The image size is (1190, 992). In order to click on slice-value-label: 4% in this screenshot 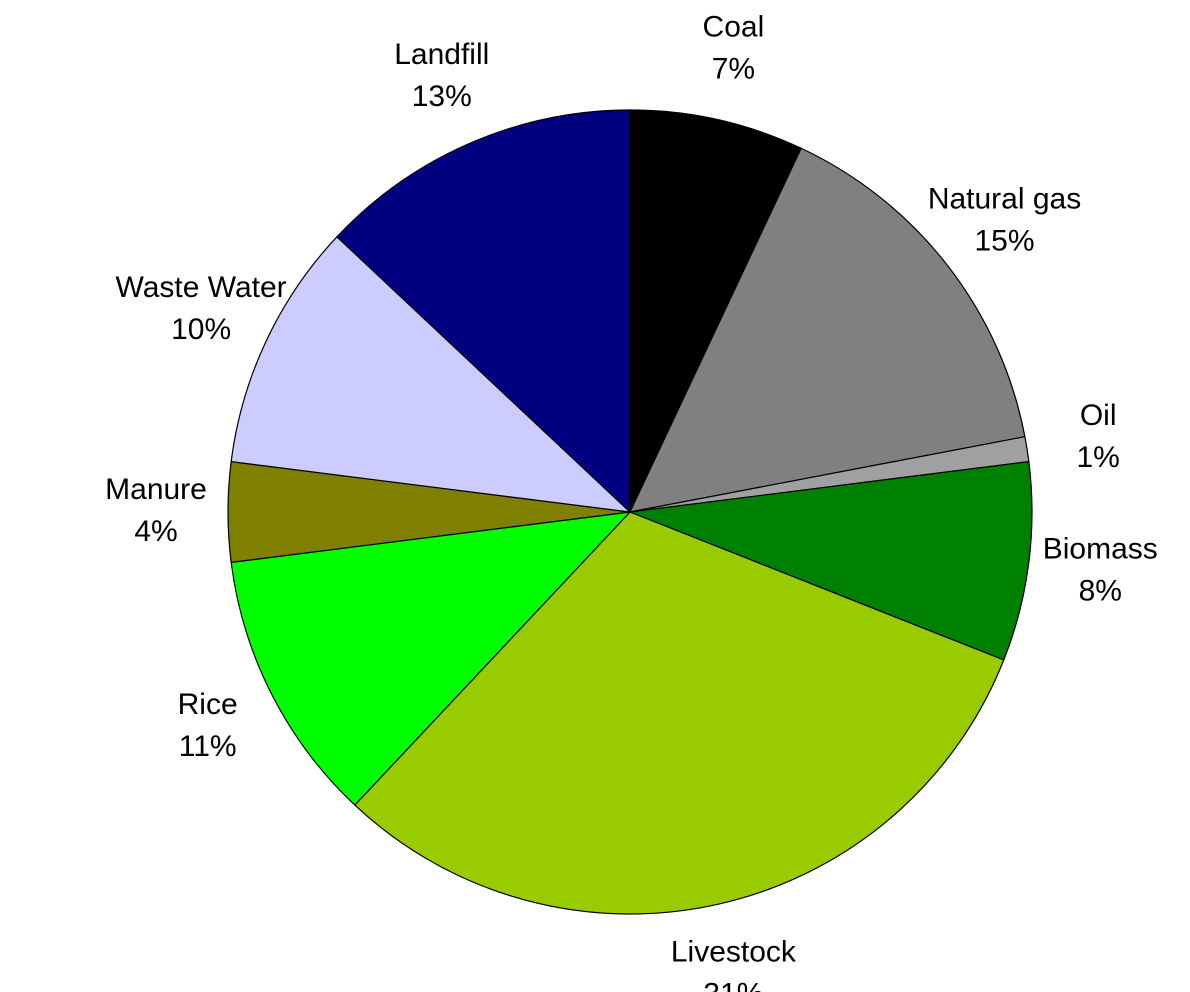, I will do `click(155, 531)`.